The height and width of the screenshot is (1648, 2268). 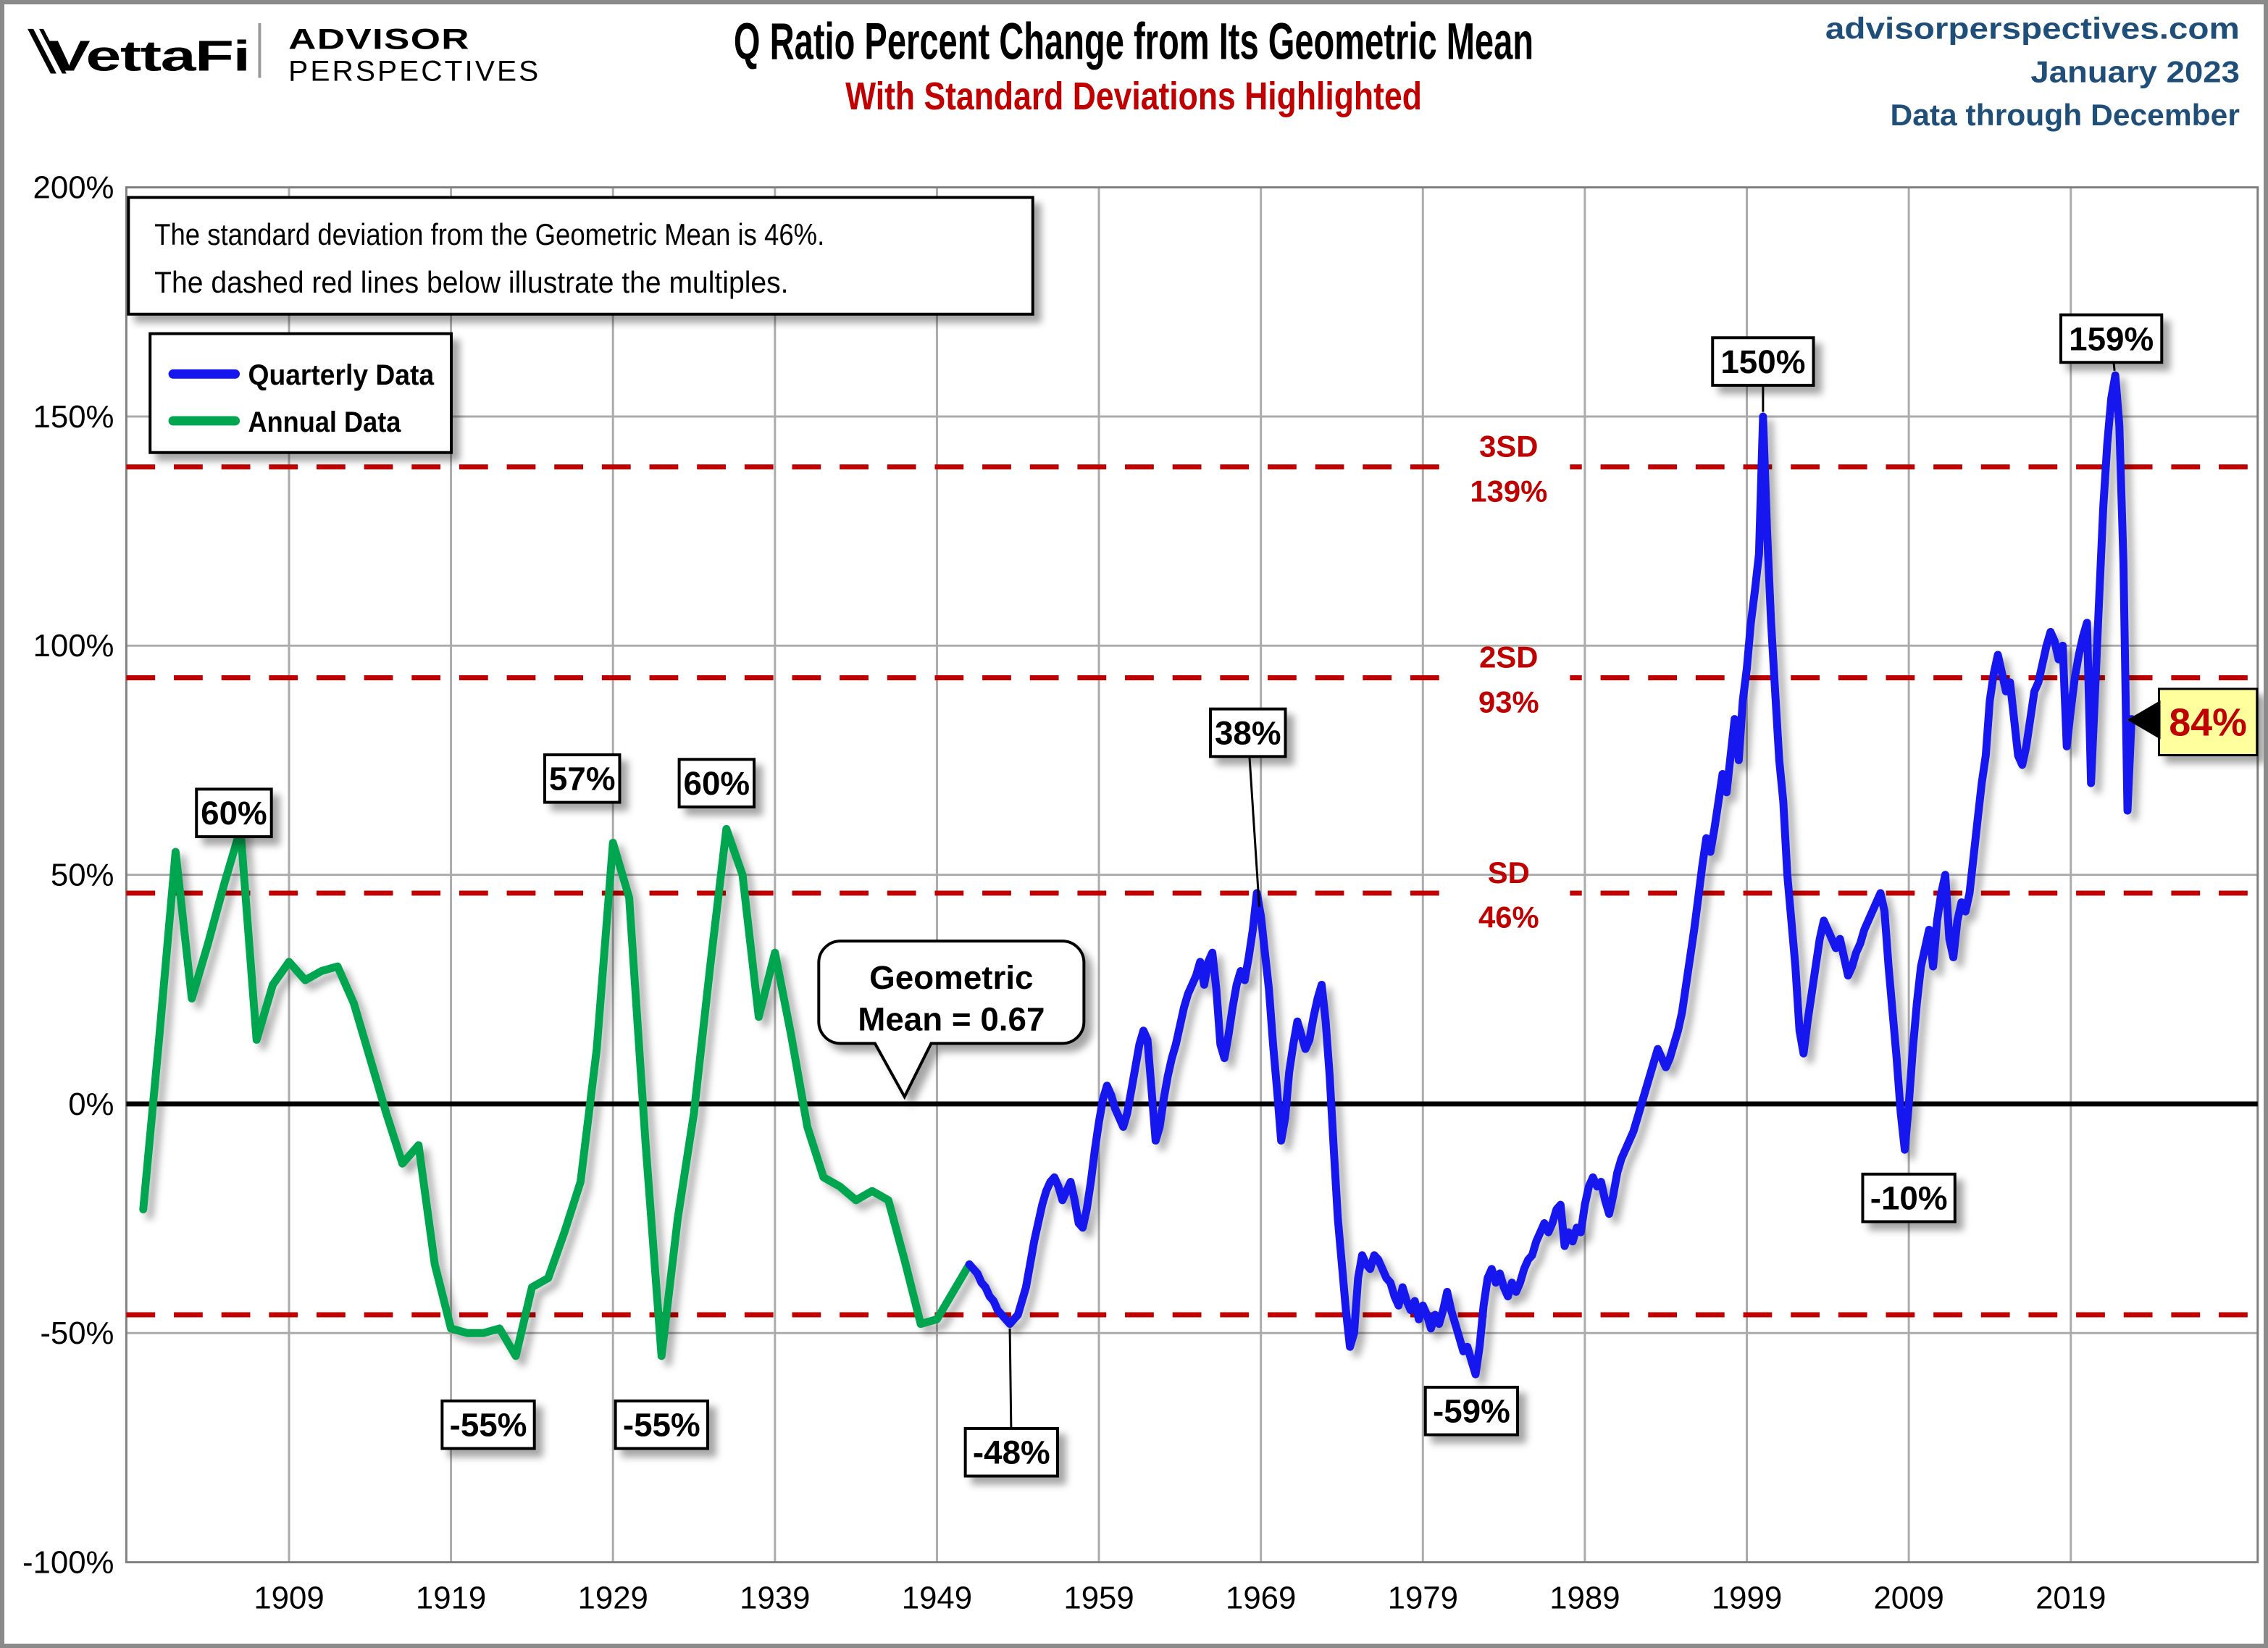 I want to click on geo-callout-line2: Mean = 0.67, so click(x=952, y=1018).